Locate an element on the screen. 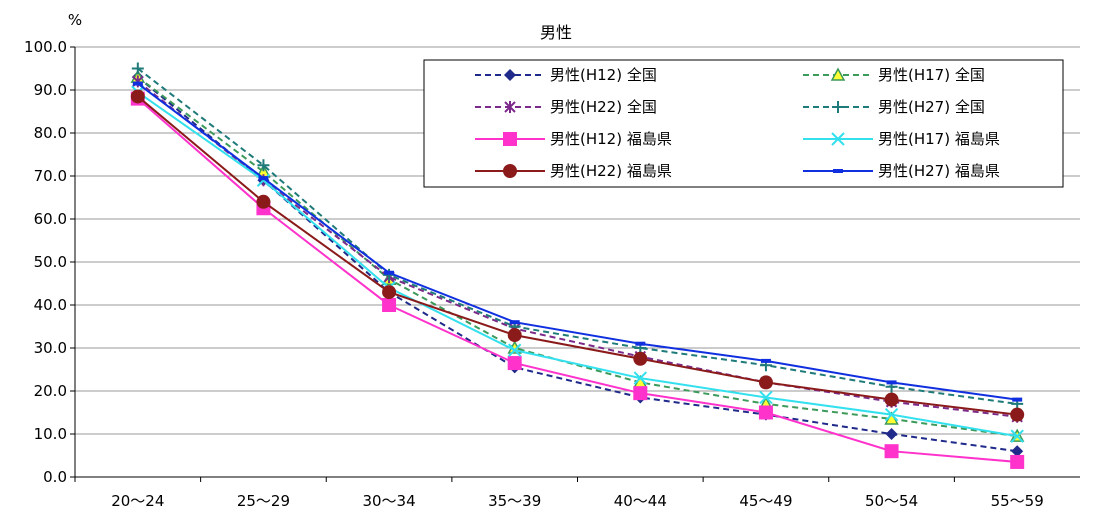 This screenshot has width=1099, height=513. legend-box is located at coordinates (743, 123).